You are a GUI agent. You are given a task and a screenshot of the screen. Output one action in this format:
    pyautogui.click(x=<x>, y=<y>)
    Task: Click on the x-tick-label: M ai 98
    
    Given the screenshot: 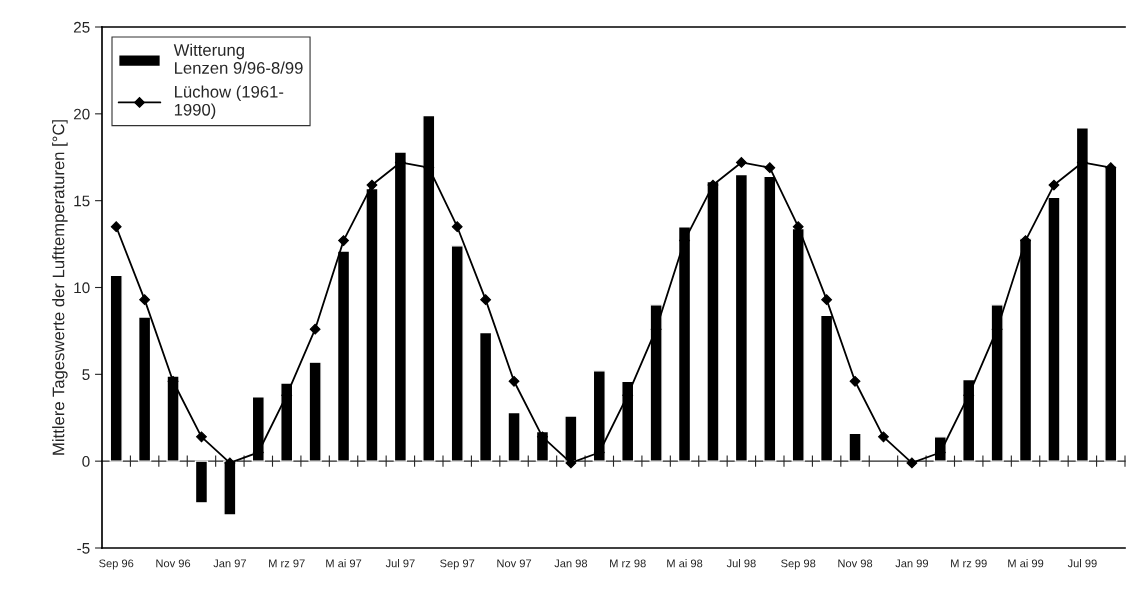 What is the action you would take?
    pyautogui.click(x=685, y=563)
    